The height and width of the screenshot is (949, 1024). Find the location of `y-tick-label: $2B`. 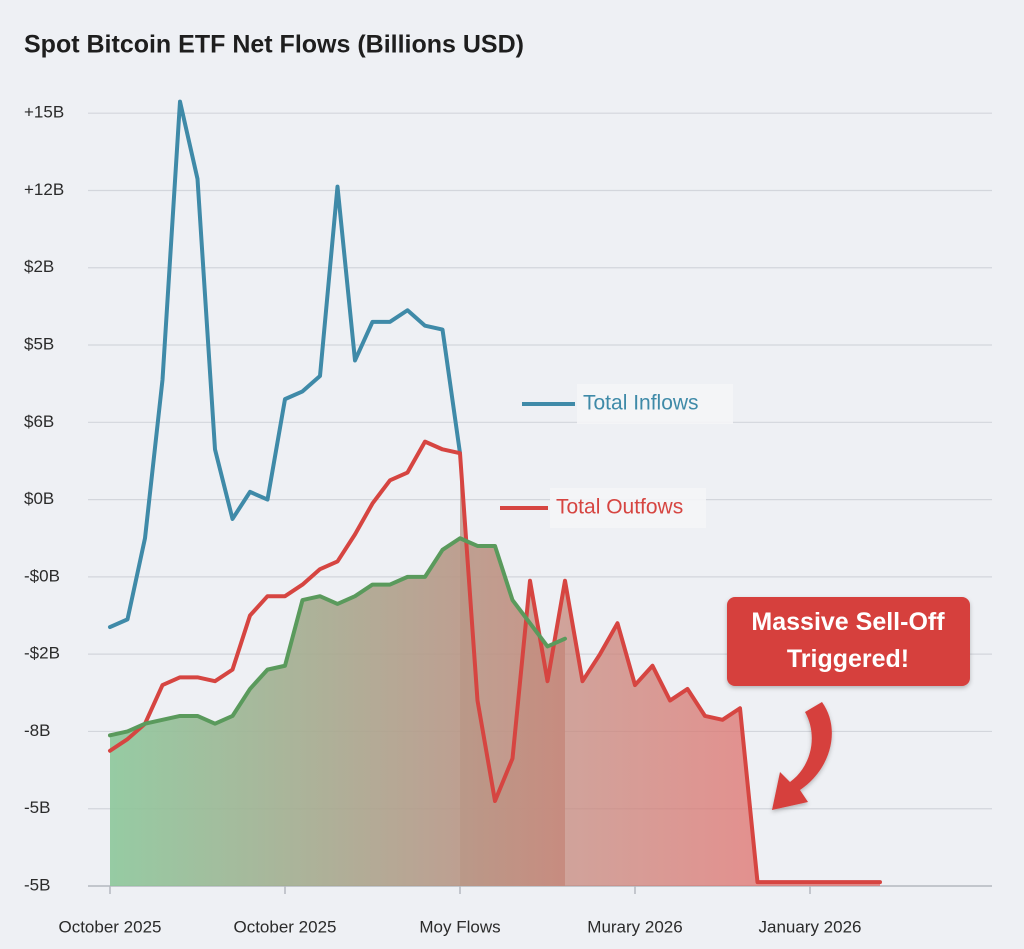

y-tick-label: $2B is located at coordinates (39, 266).